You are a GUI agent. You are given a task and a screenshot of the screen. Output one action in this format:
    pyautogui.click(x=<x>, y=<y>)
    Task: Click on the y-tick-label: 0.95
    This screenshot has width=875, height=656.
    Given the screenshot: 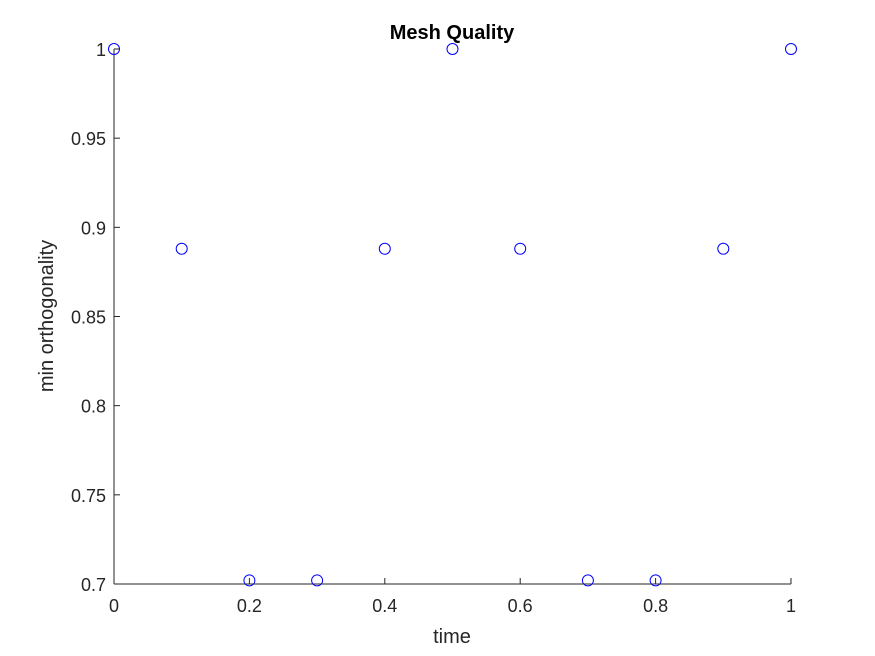 What is the action you would take?
    pyautogui.click(x=88, y=139)
    